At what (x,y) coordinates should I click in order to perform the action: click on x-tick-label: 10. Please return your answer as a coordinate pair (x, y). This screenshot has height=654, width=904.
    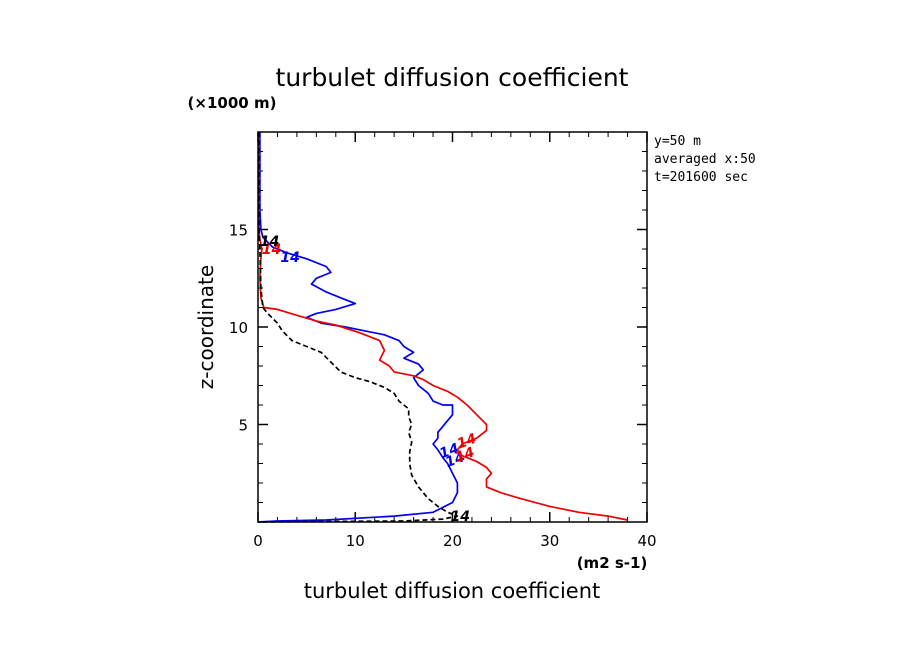
    Looking at the image, I should click on (355, 541).